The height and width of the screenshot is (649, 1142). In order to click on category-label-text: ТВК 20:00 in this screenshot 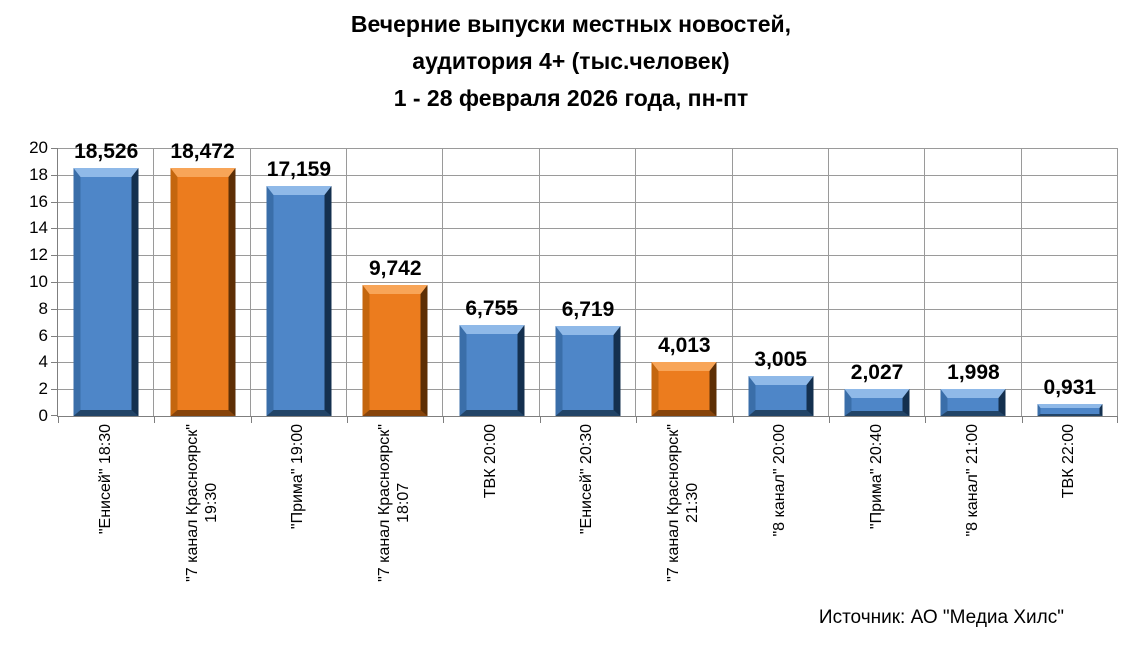, I will do `click(491, 461)`.